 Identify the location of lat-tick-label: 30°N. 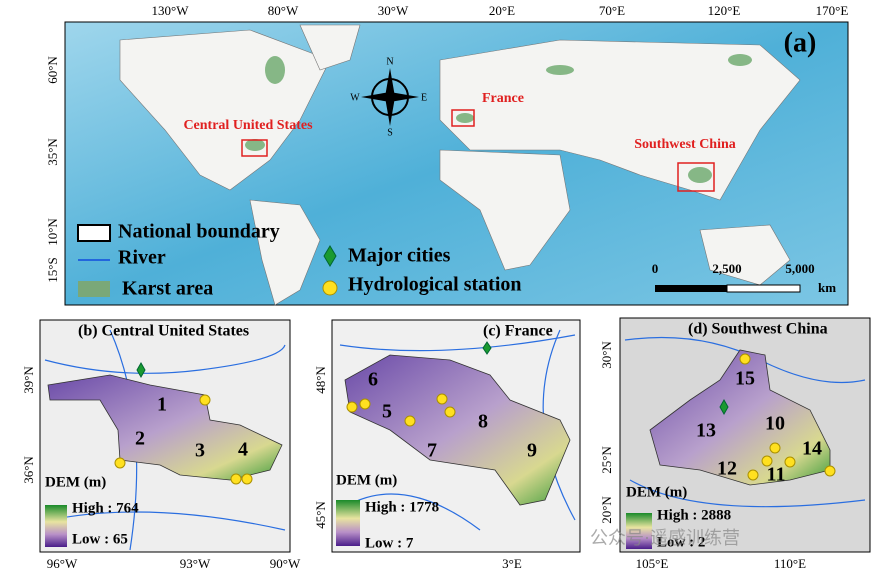
(606, 355).